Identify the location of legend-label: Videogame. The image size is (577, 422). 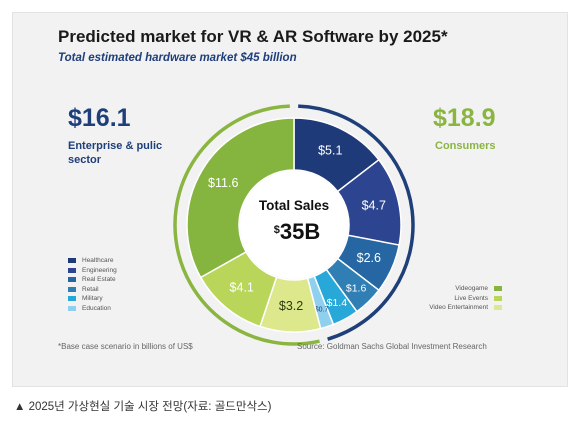
(471, 289).